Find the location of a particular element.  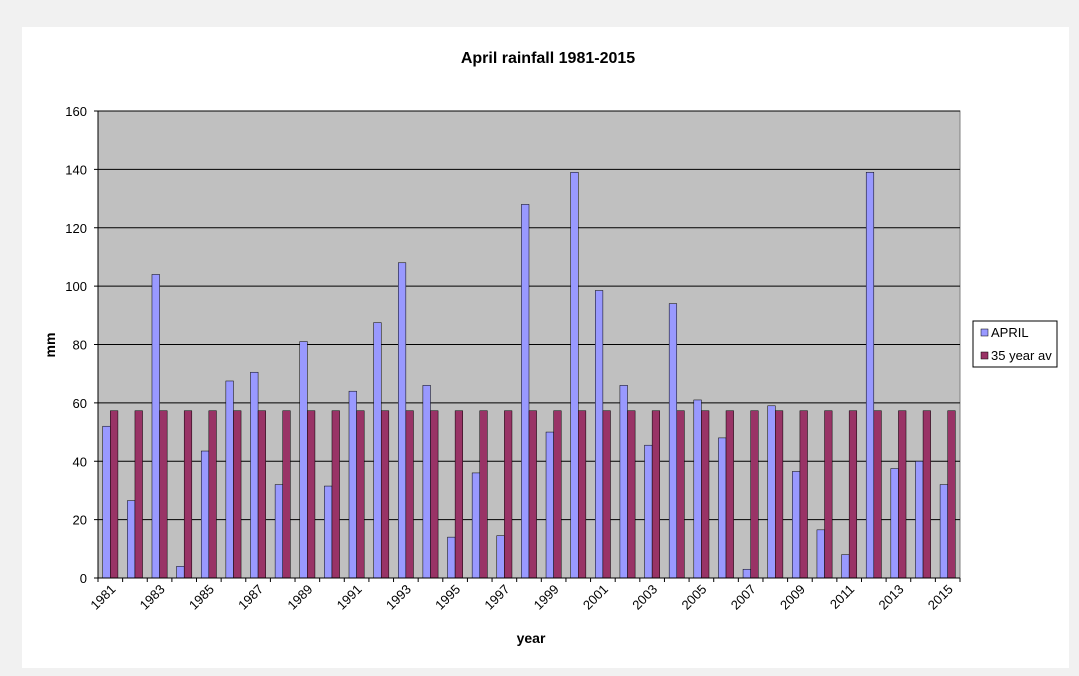

bar-35-year-av-2006 is located at coordinates (729, 494).